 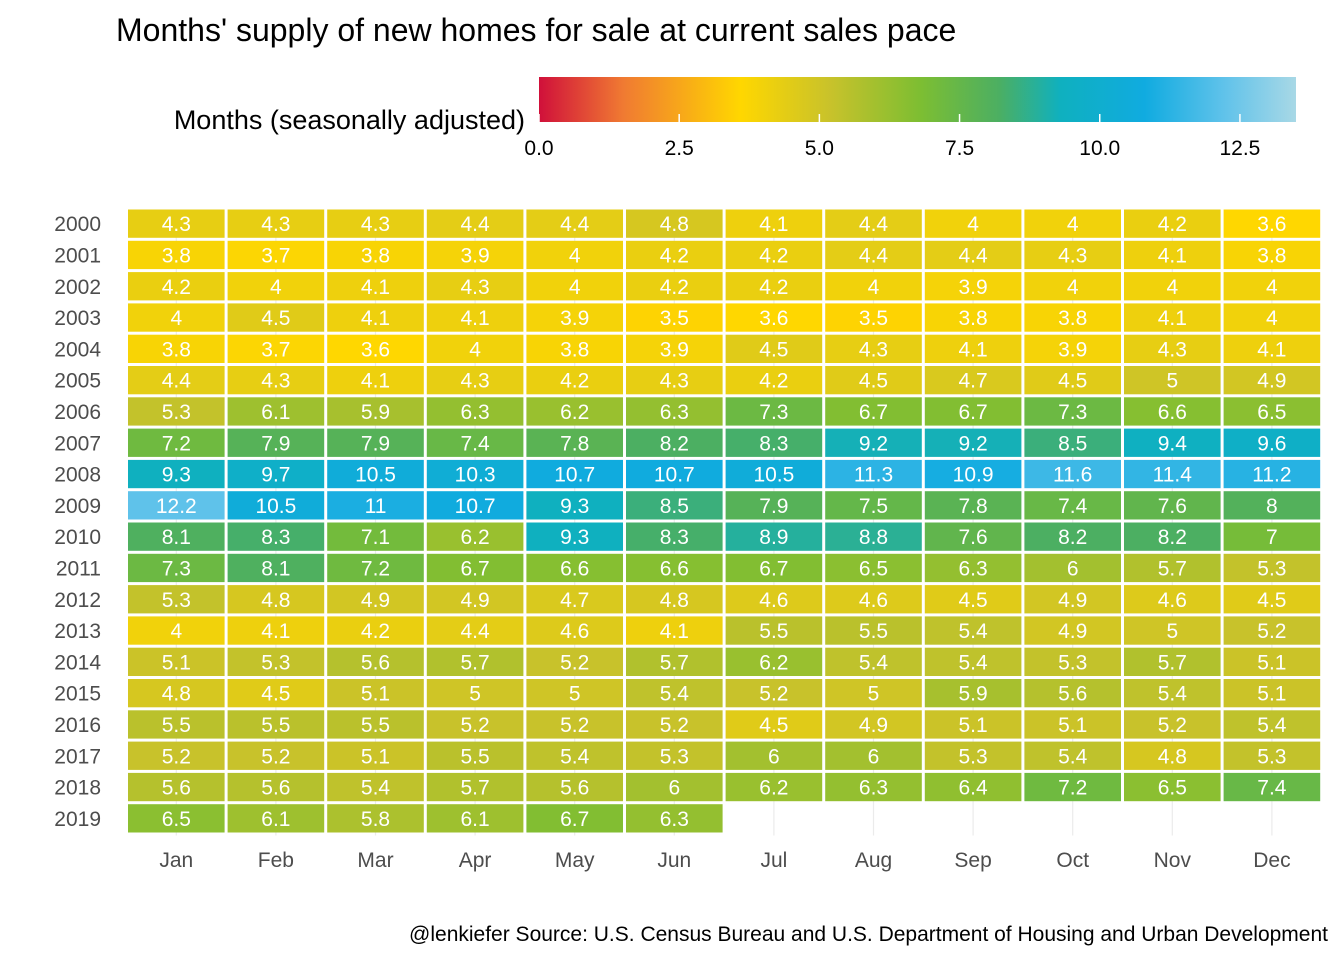 What do you see at coordinates (375, 725) in the screenshot?
I see `cell-label: 5.5` at bounding box center [375, 725].